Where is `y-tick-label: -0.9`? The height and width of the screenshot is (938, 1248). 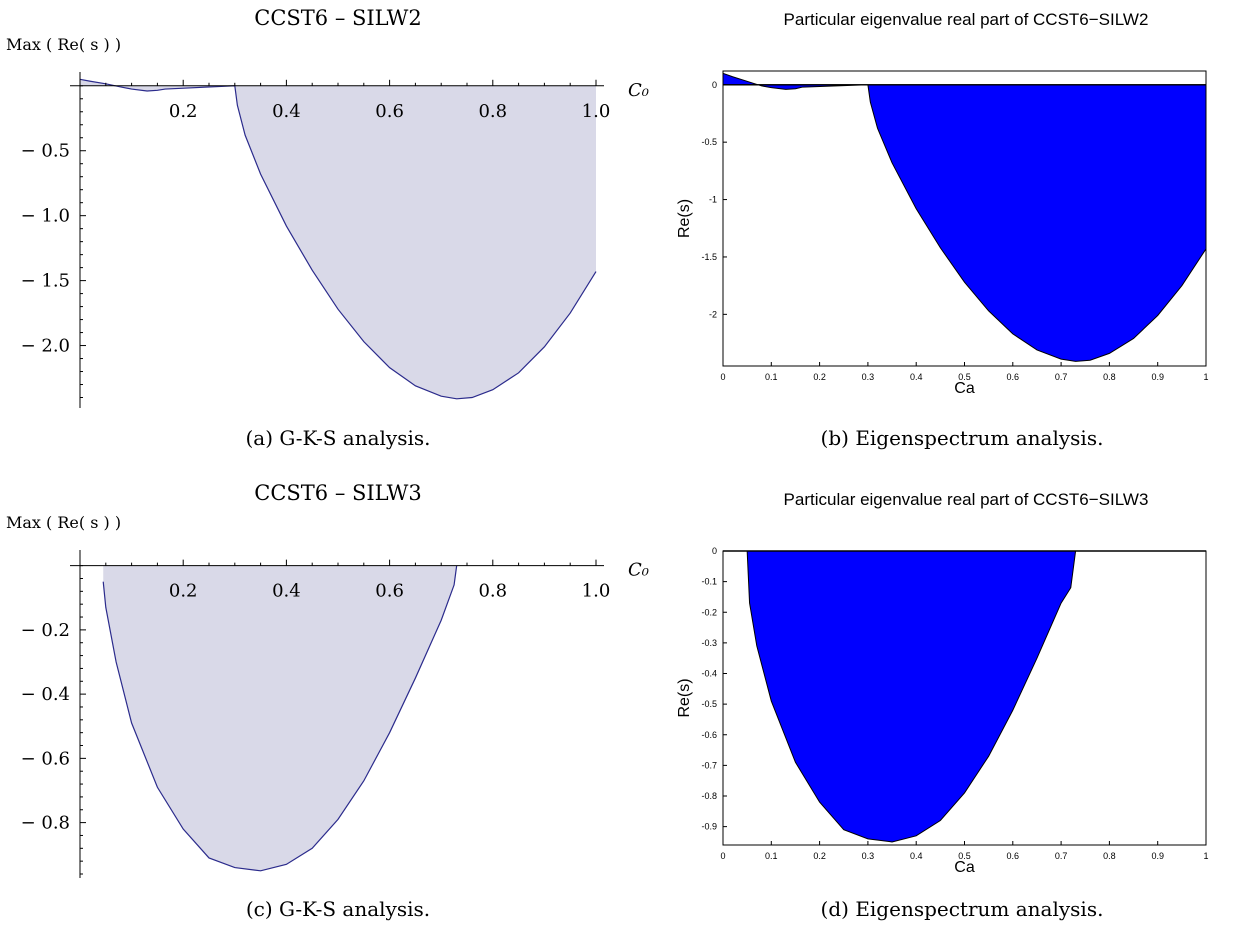 y-tick-label: -0.9 is located at coordinates (709, 827).